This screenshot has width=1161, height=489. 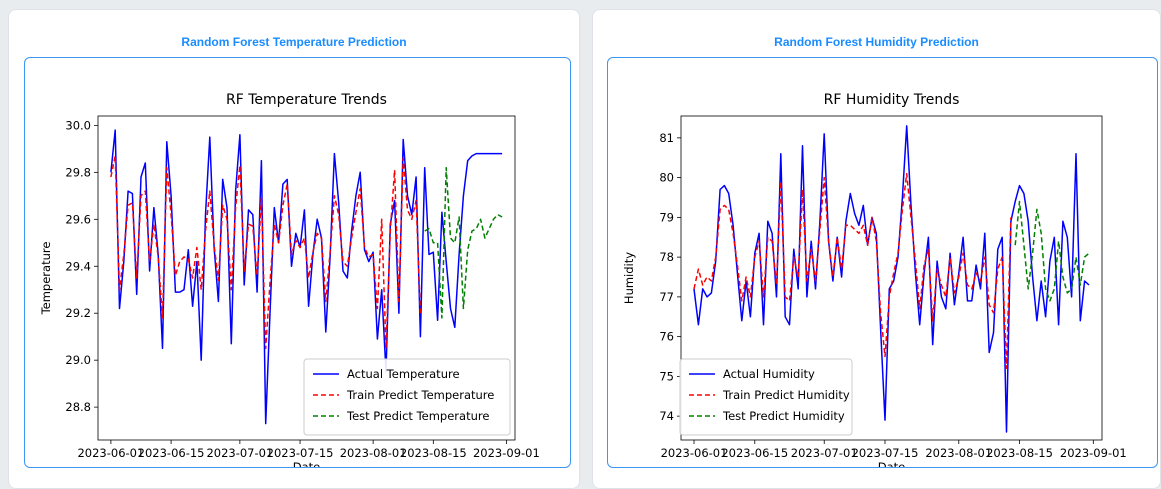 I want to click on y-tick-label: 29.0, so click(x=78, y=360).